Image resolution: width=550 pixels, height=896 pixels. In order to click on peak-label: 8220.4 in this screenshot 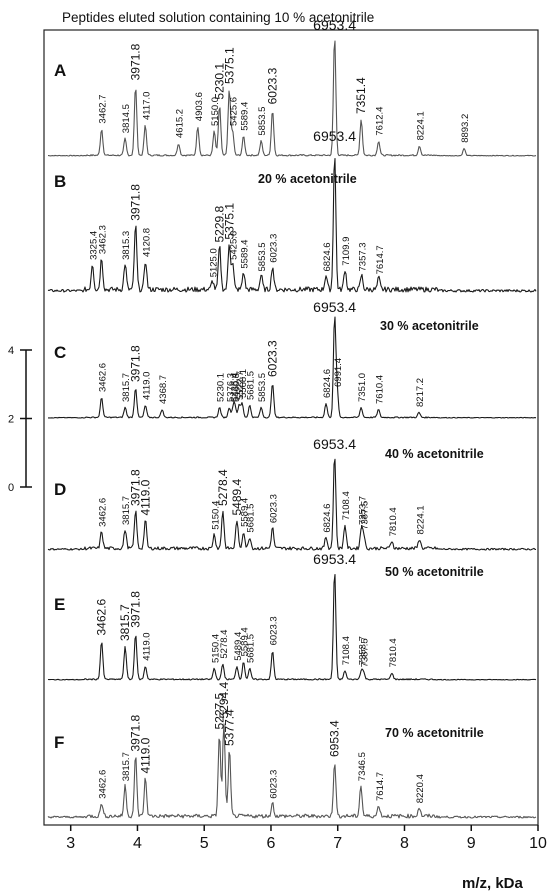, I will do `click(420, 788)`.